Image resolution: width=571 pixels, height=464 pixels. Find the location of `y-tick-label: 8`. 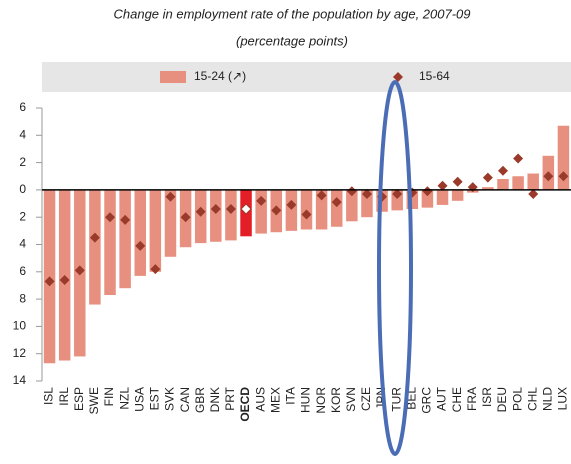

y-tick-label: 8 is located at coordinates (22, 298).